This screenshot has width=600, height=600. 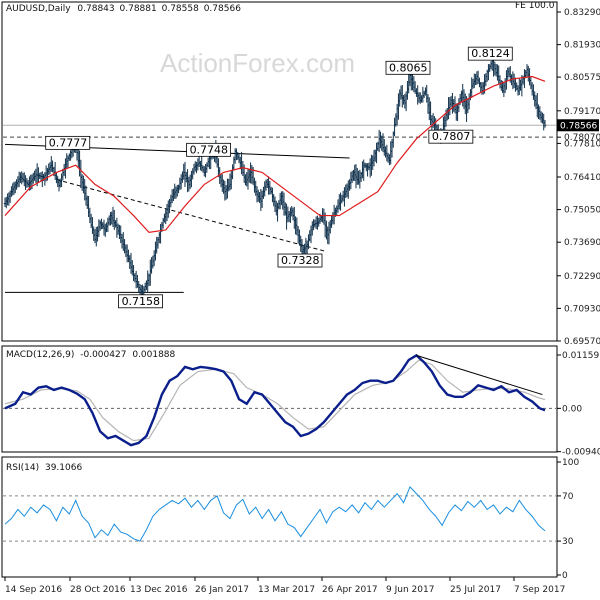 What do you see at coordinates (98, 590) in the screenshot?
I see `date-tick-label: 28 Oct 2016` at bounding box center [98, 590].